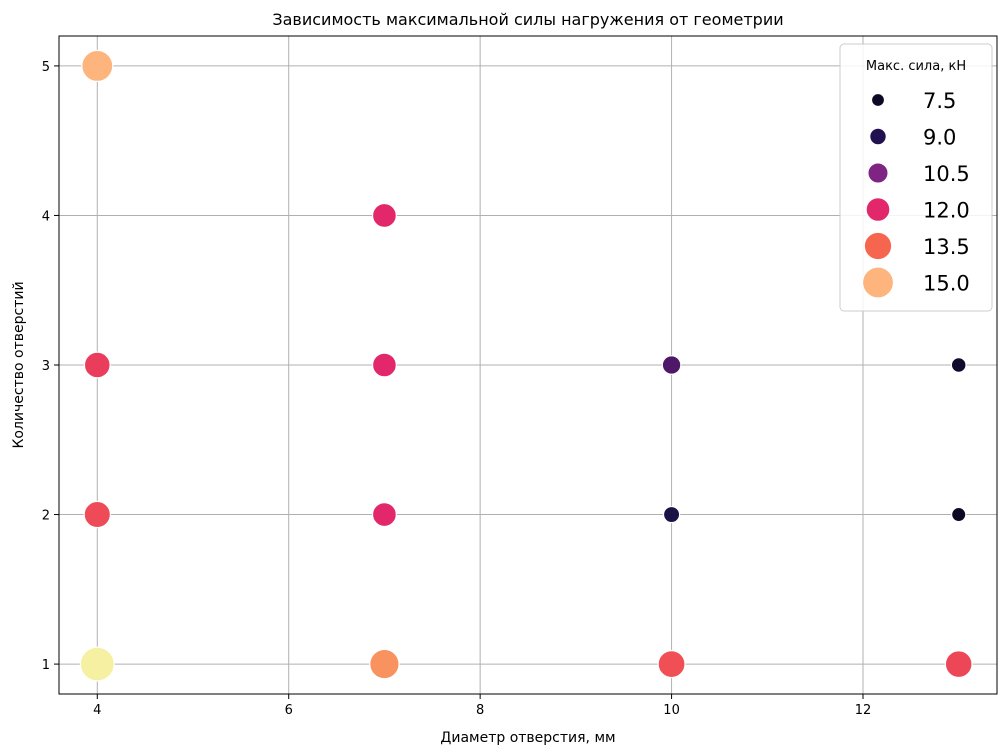 The width and height of the screenshot is (998, 749). What do you see at coordinates (946, 174) in the screenshot?
I see `legend-label: 10.5` at bounding box center [946, 174].